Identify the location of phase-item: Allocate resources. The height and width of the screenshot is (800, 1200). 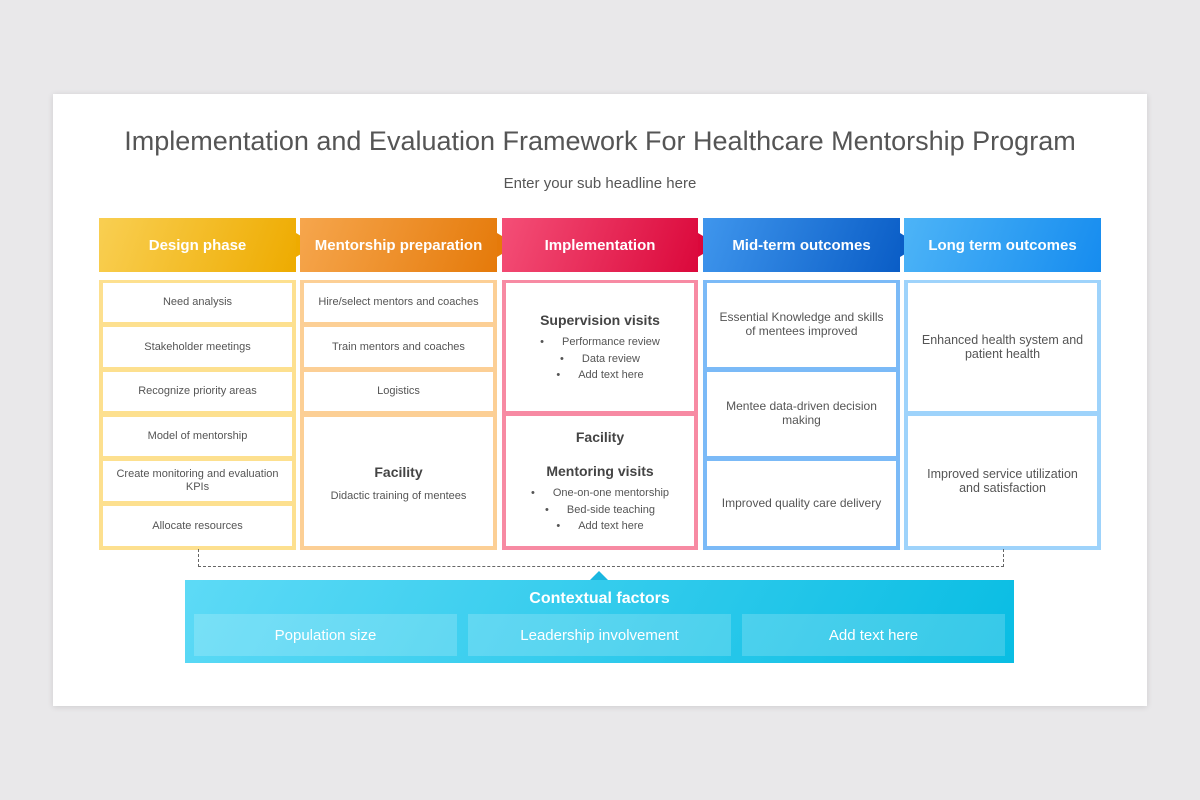
(197, 526).